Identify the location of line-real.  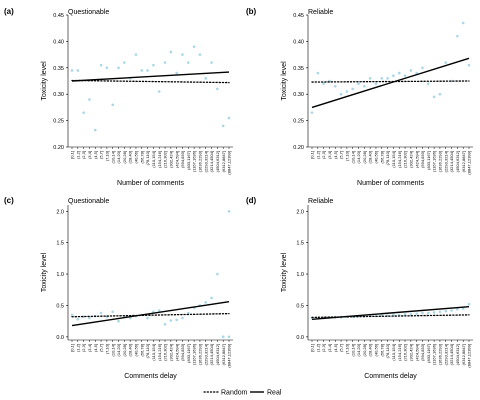
(390, 83).